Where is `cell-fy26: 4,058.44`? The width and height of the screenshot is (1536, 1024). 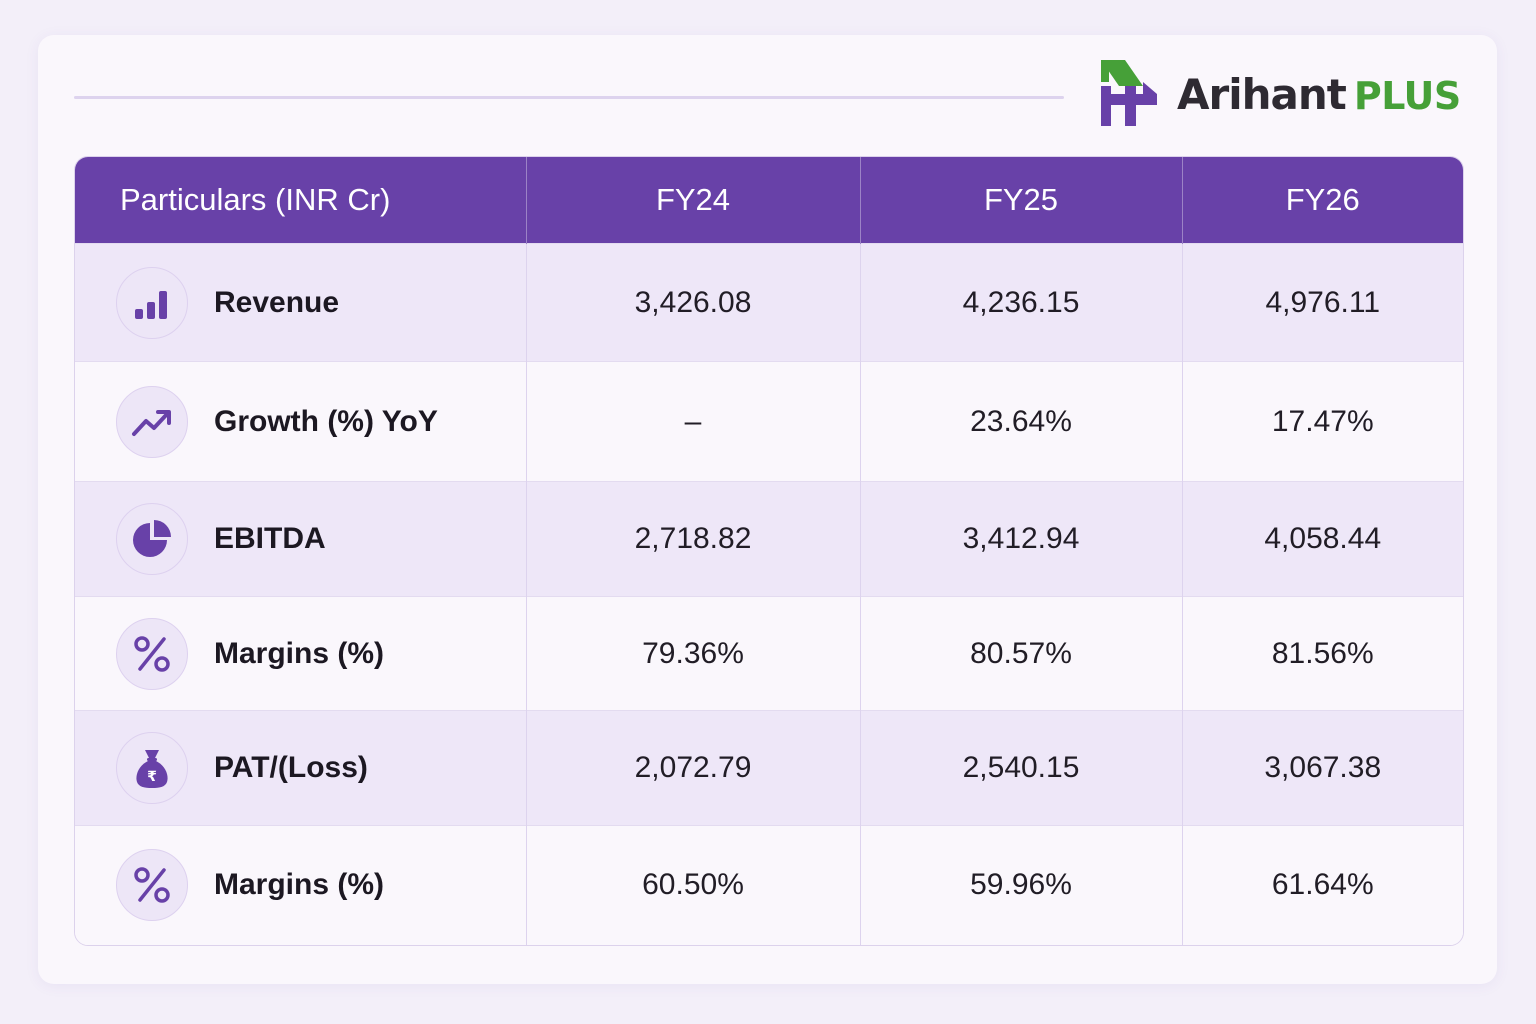
cell-fy26: 4,058.44 is located at coordinates (1322, 539).